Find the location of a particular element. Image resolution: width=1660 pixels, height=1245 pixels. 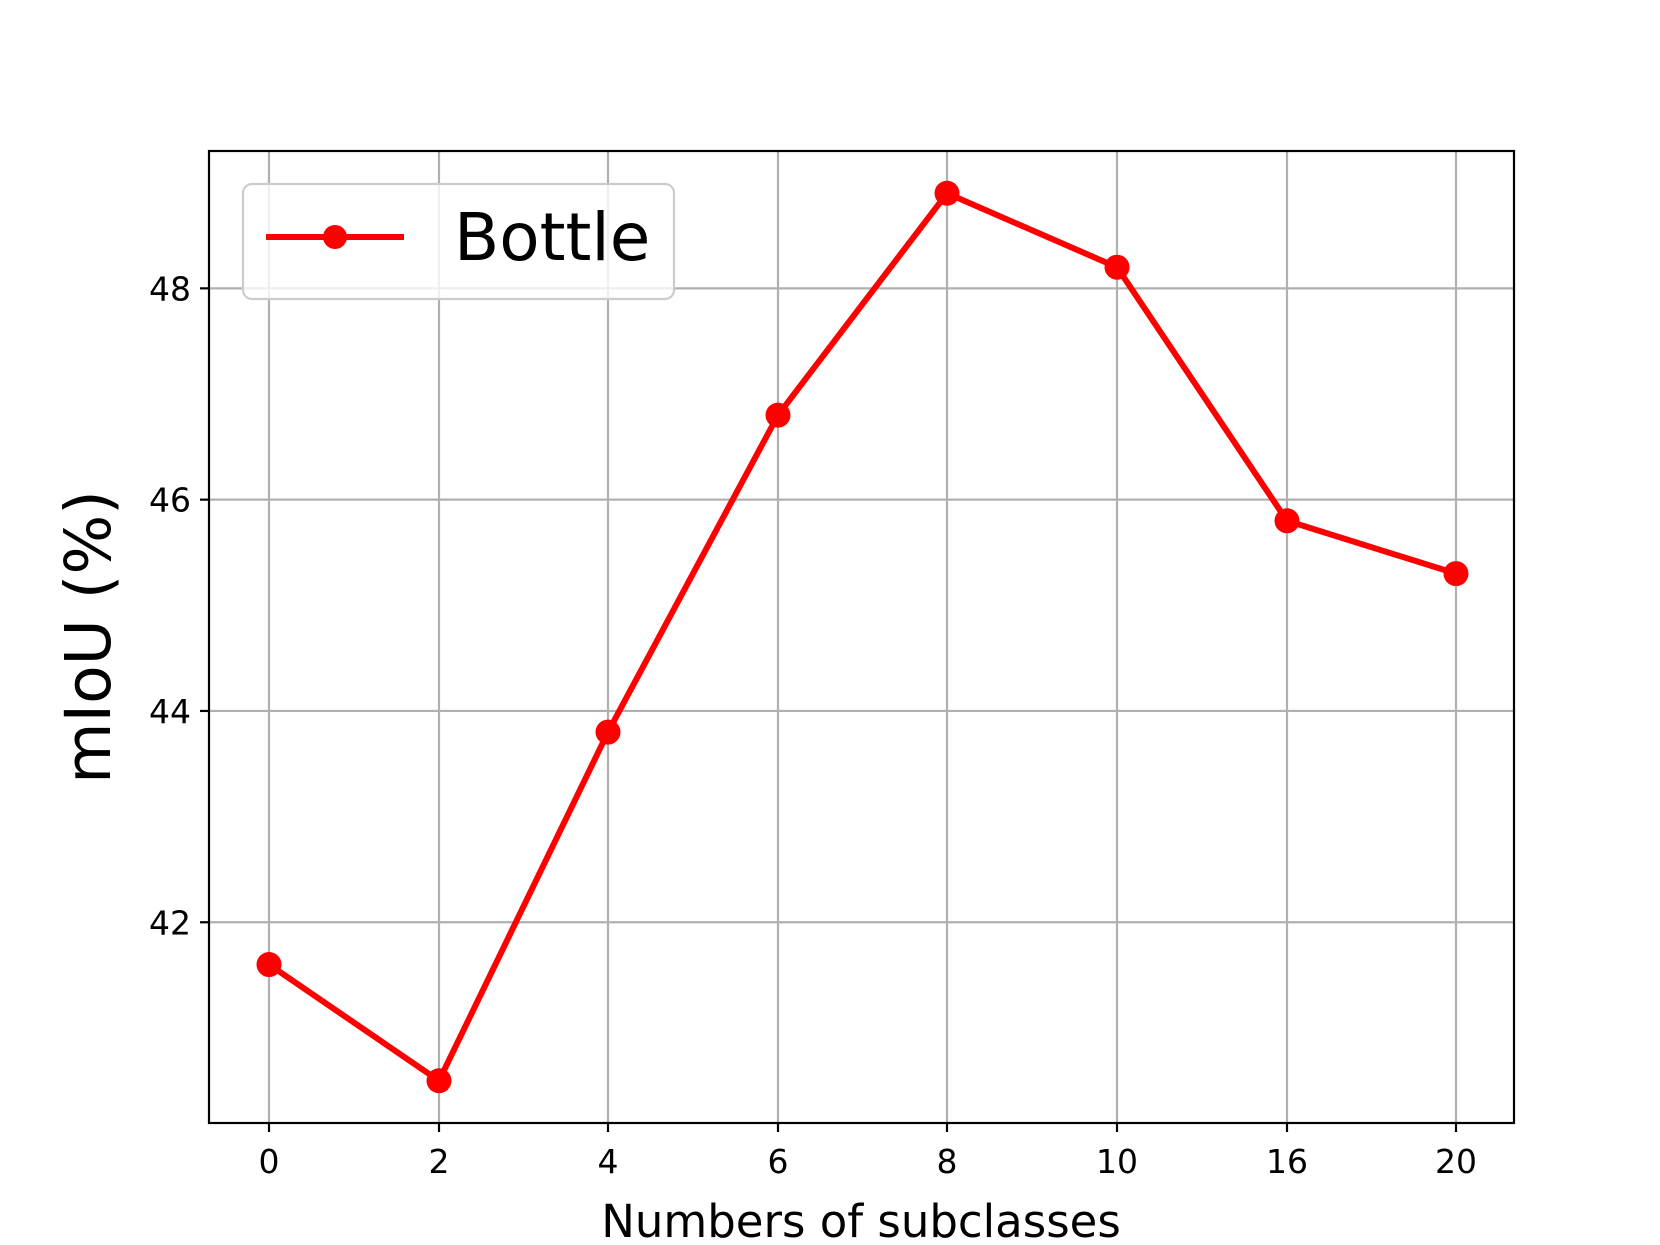

y-tick-label: 42 is located at coordinates (170, 922).